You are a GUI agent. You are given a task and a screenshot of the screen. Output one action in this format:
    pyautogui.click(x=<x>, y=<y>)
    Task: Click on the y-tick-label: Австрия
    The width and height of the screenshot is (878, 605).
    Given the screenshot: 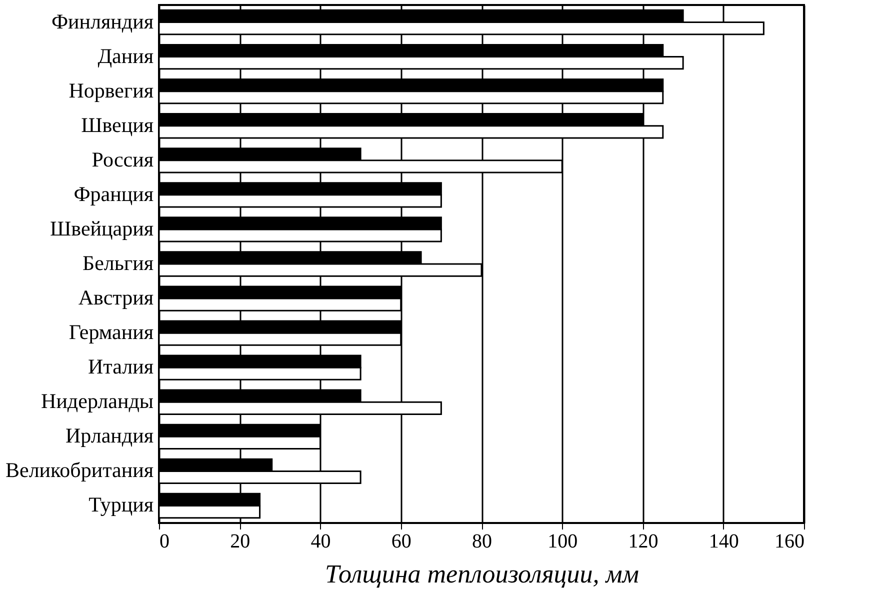 What is the action you would take?
    pyautogui.click(x=116, y=298)
    